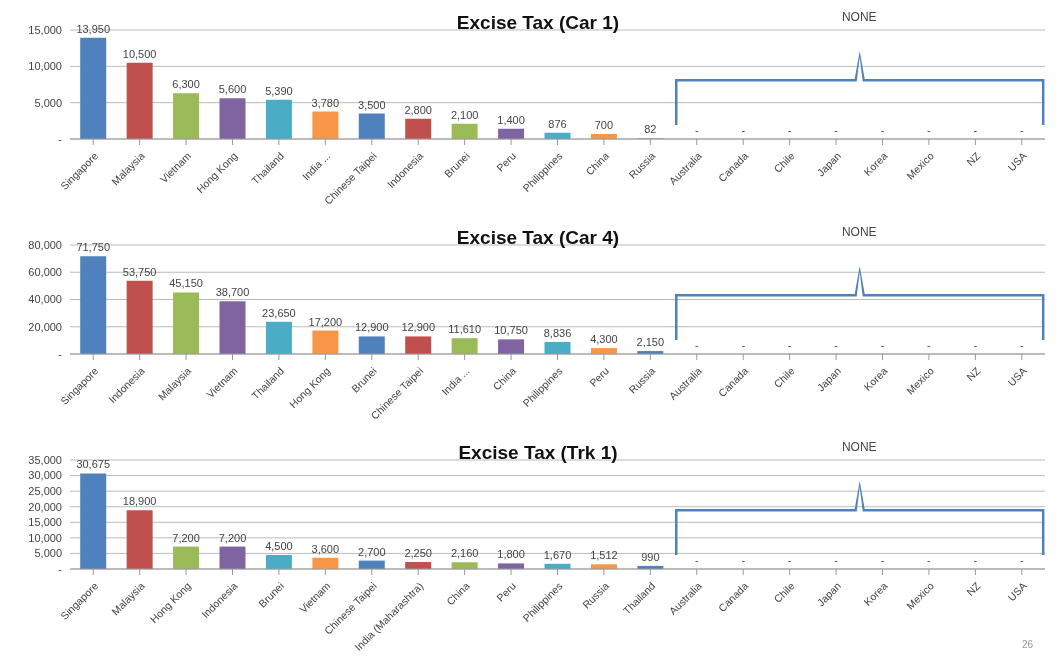 The image size is (1061, 665). Describe the element at coordinates (1027, 644) in the screenshot. I see `text: 26` at that location.